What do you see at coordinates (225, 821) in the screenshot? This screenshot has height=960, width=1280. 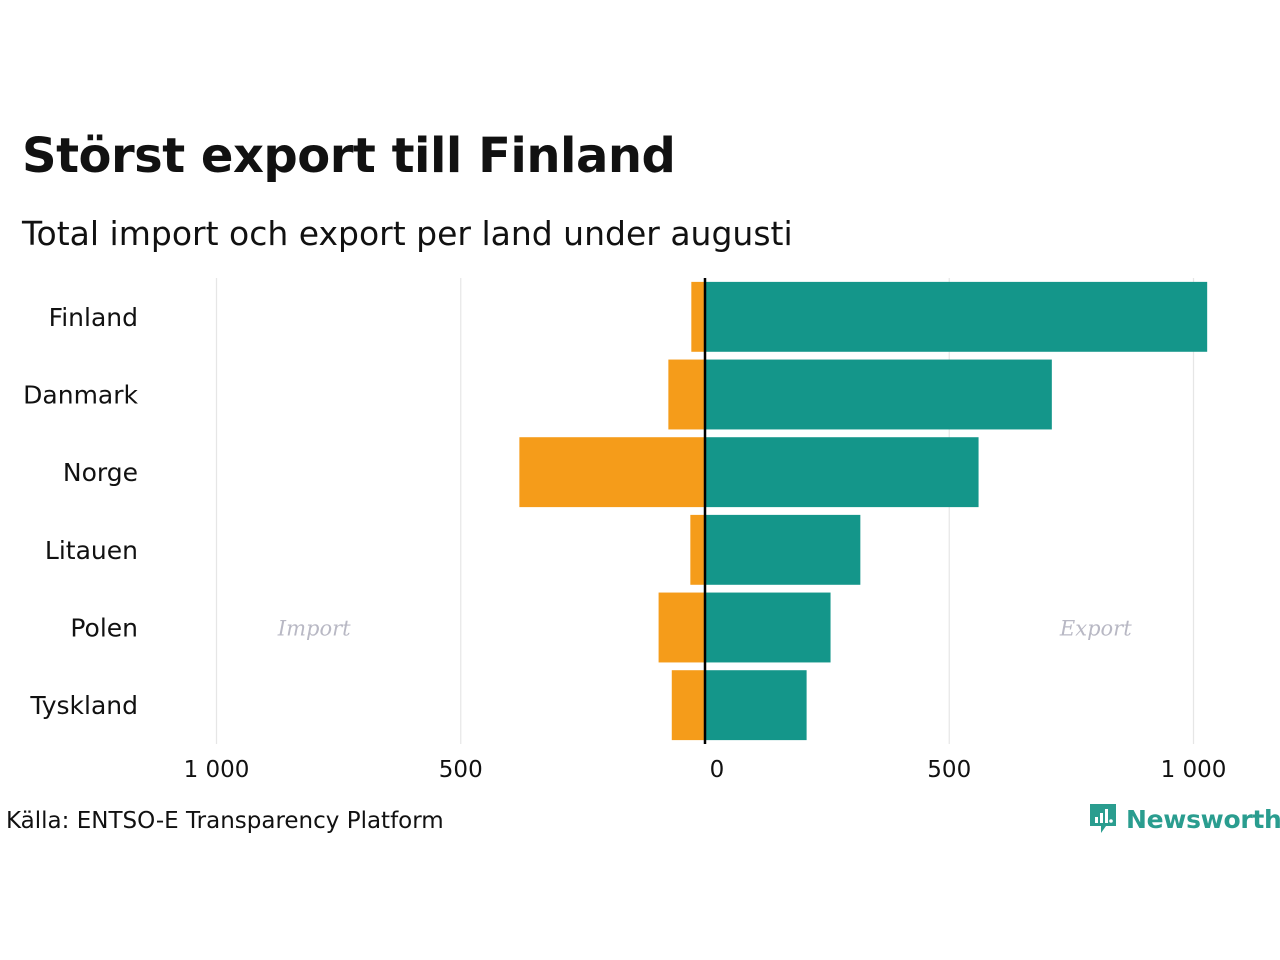 I see `source-note: Källa: ENTSO-E Transparency Platform` at bounding box center [225, 821].